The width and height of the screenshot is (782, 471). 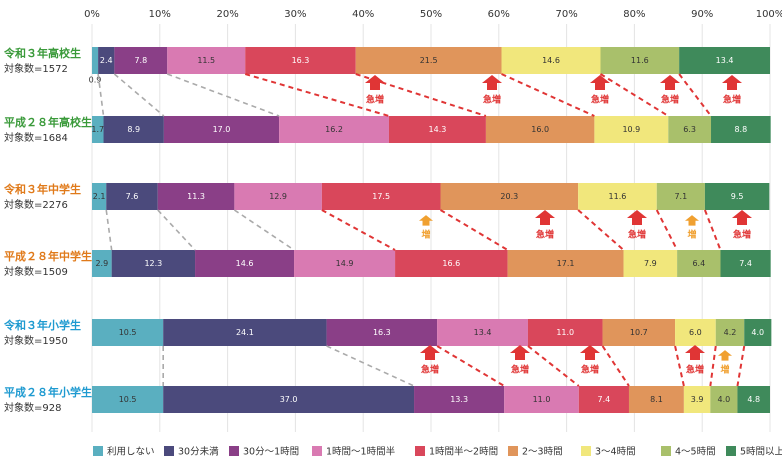 I want to click on x-tick-label: 0%, so click(x=92, y=14).